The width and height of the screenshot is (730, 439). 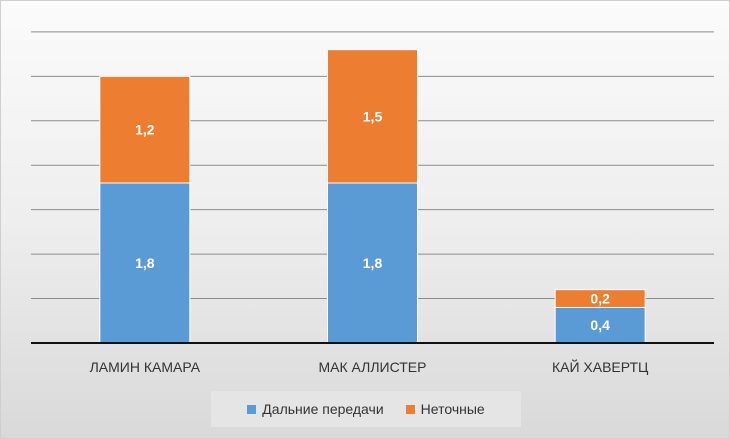 I want to click on category-label: ЛАМИН КАМАРА, so click(x=145, y=367).